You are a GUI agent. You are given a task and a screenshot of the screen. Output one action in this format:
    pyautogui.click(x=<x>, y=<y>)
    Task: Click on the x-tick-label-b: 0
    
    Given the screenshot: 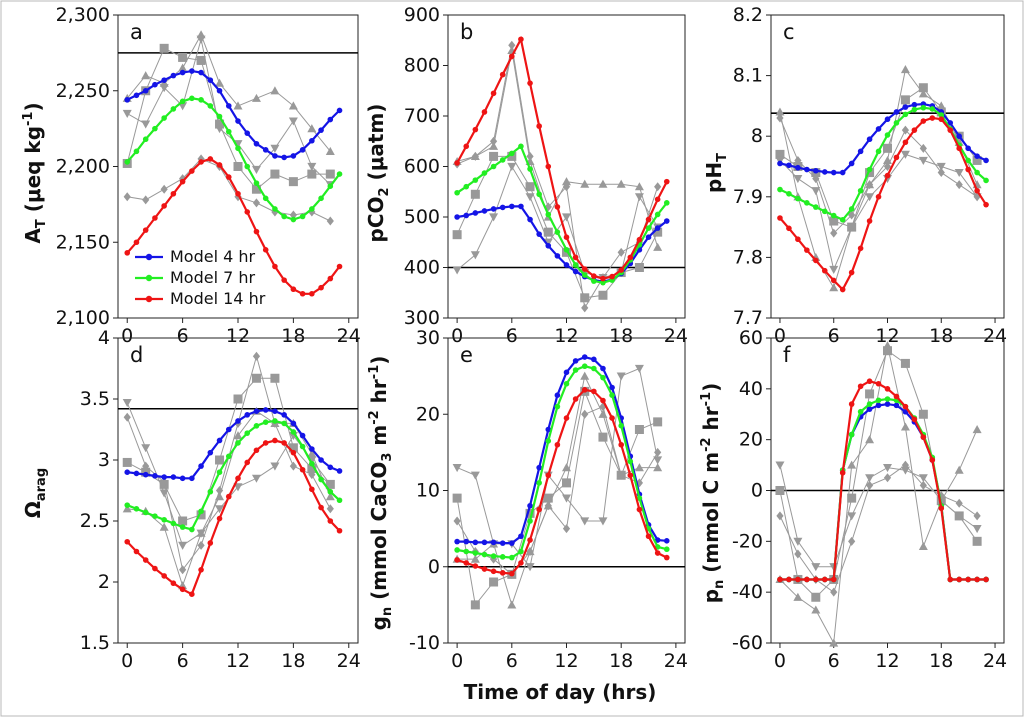 What is the action you would take?
    pyautogui.click(x=457, y=336)
    